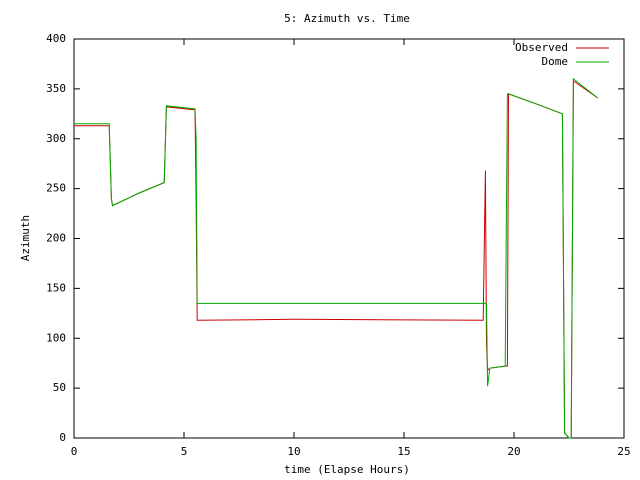 The height and width of the screenshot is (480, 640). Describe the element at coordinates (541, 47) in the screenshot. I see `legend-label: Observed` at that location.